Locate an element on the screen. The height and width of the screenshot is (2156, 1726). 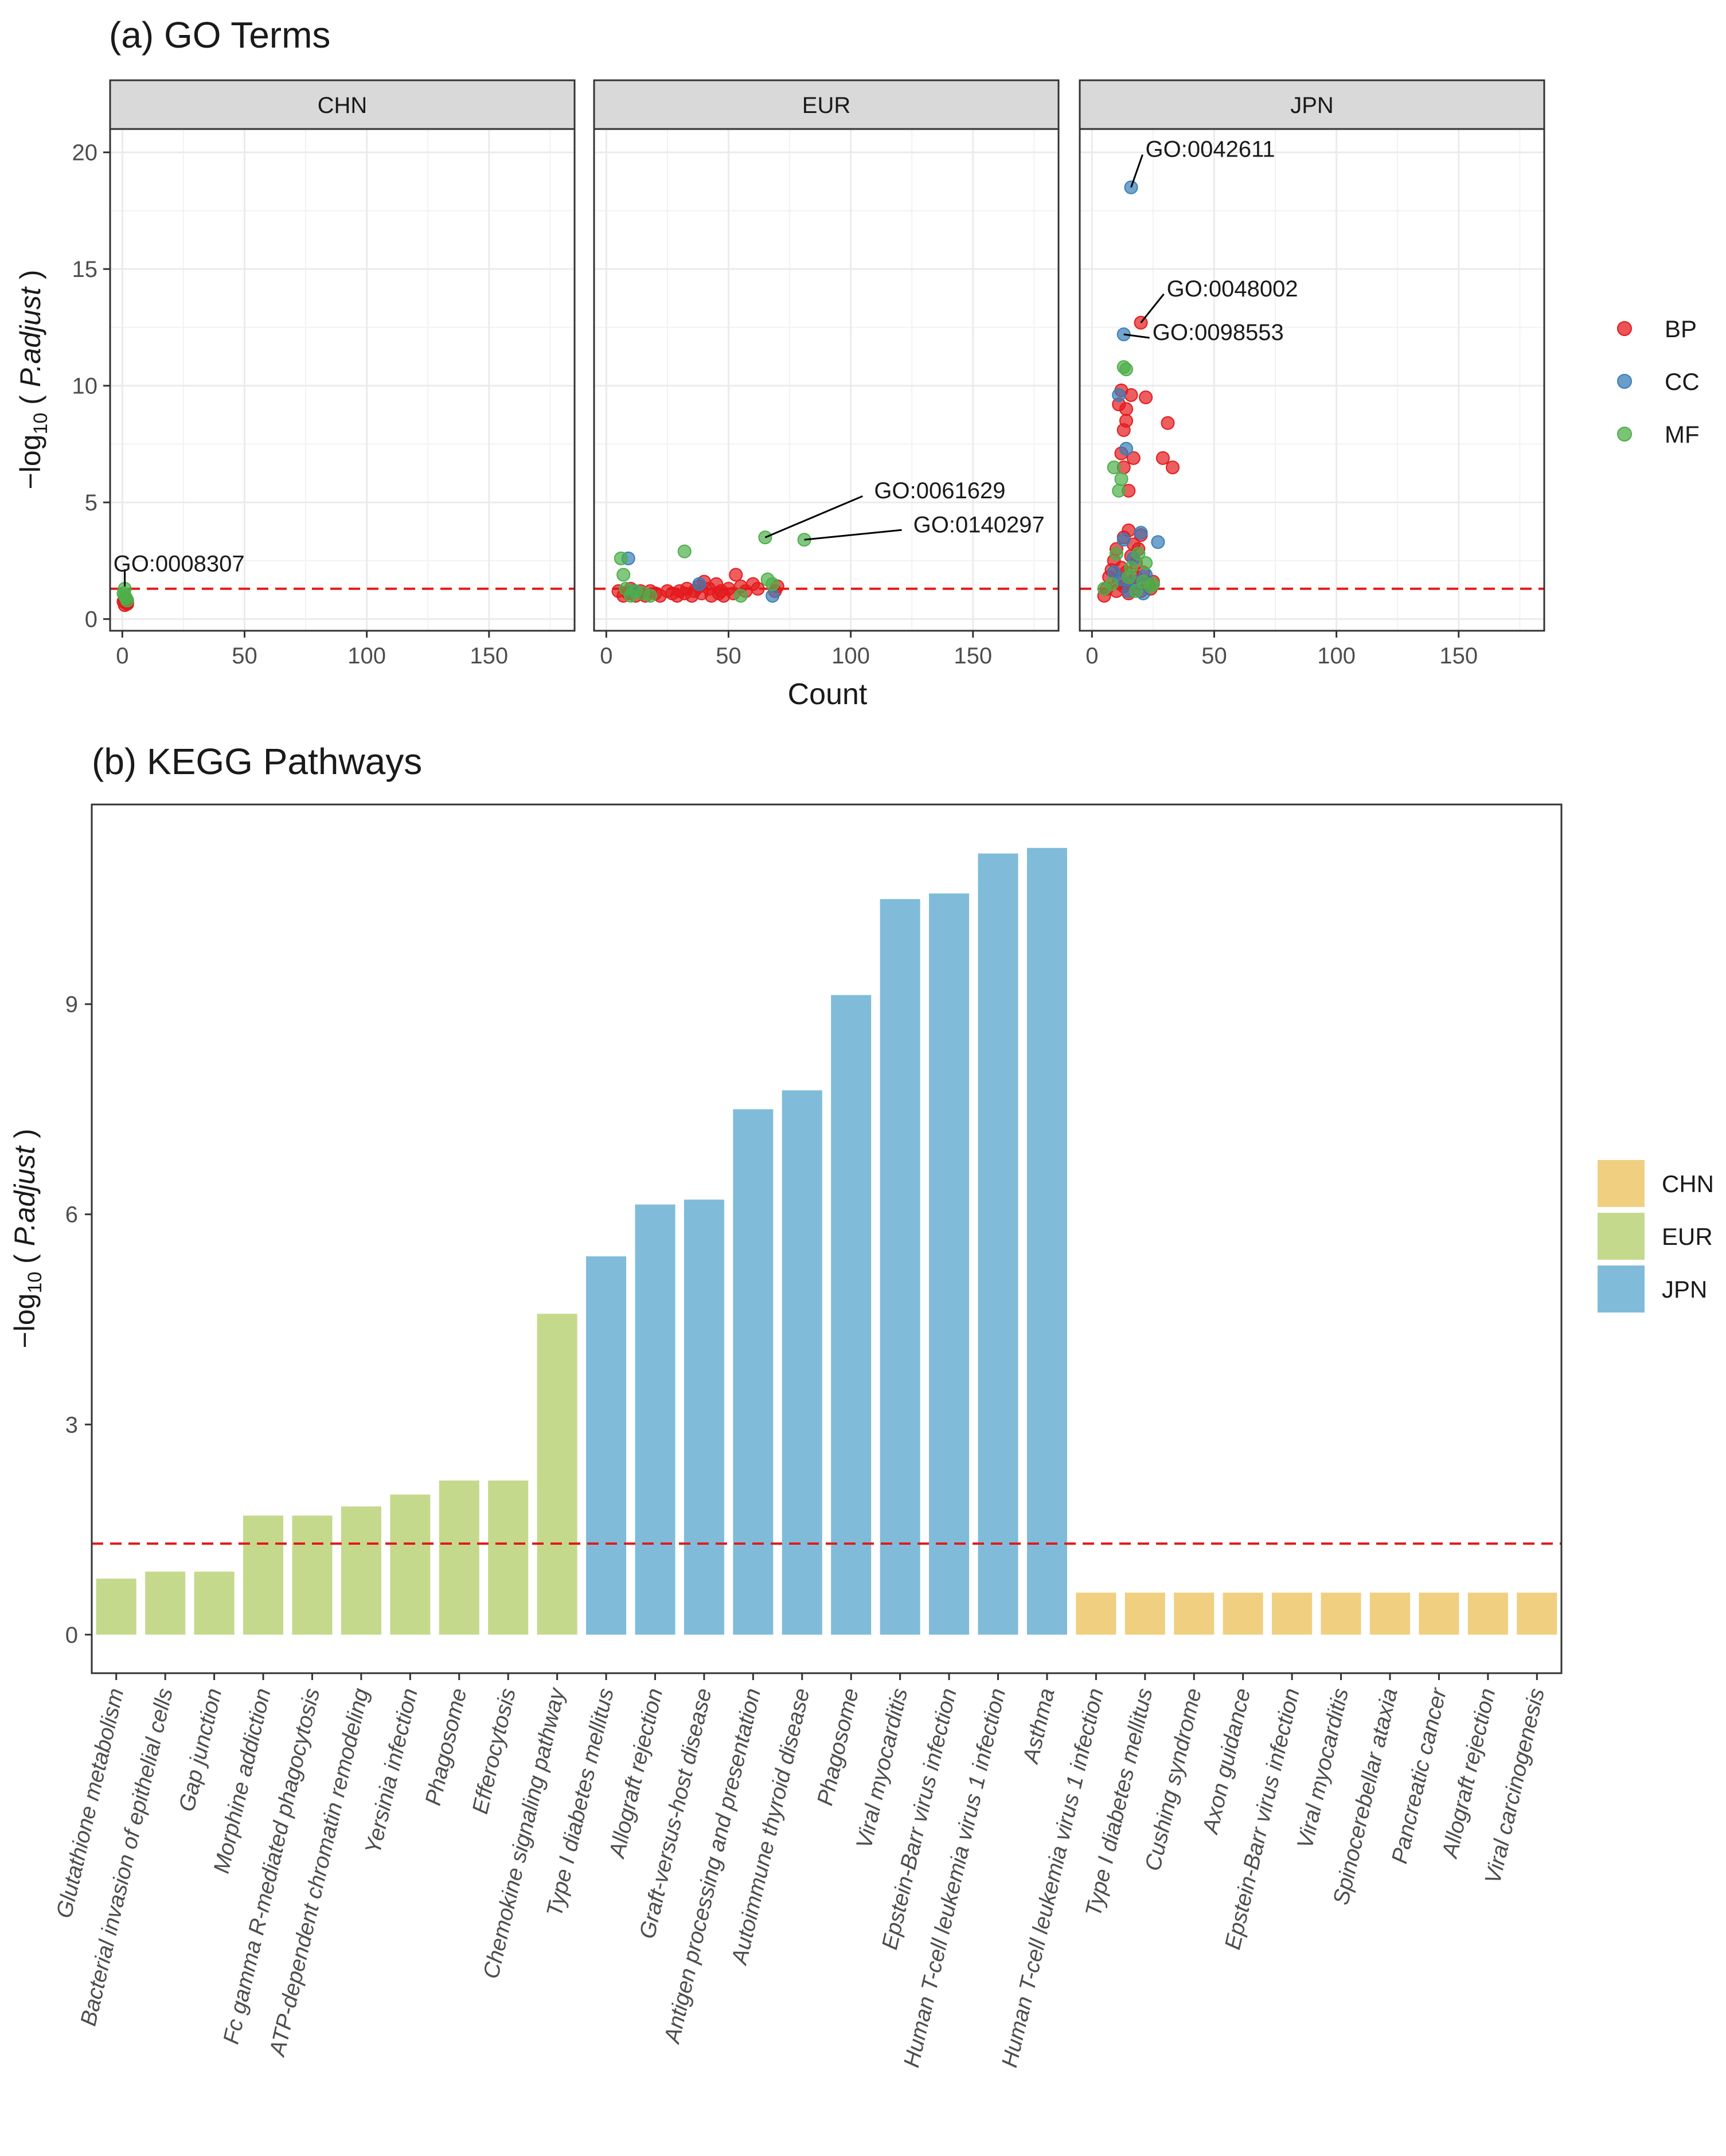
x-tick-label: 0 is located at coordinates (1091, 656).